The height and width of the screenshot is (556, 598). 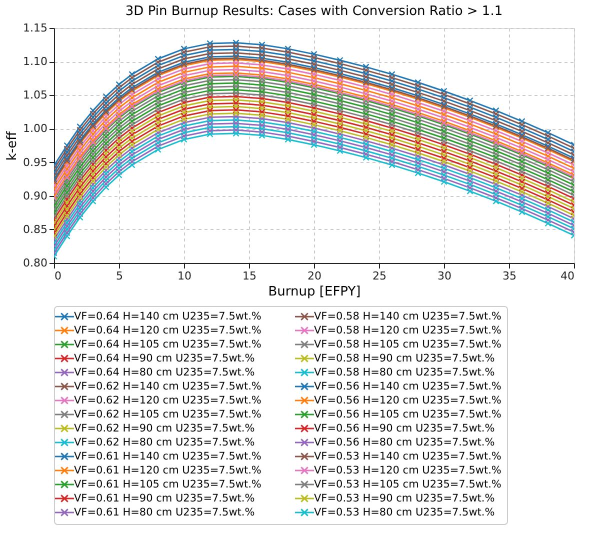 I want to click on legend-label: VF=0.61 H=120 cm U235=7.5wt.%, so click(x=168, y=470).